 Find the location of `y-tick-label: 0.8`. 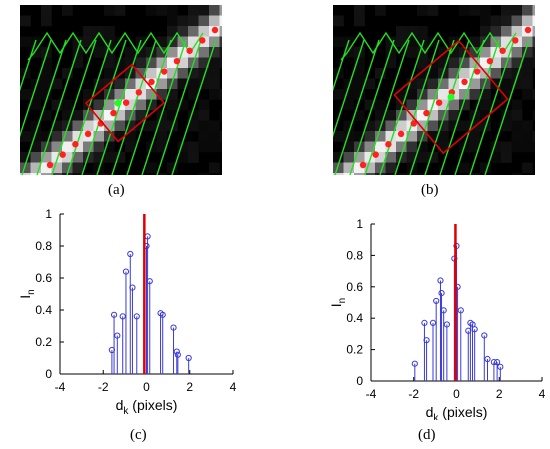

y-tick-label: 0.8 is located at coordinates (43, 246).